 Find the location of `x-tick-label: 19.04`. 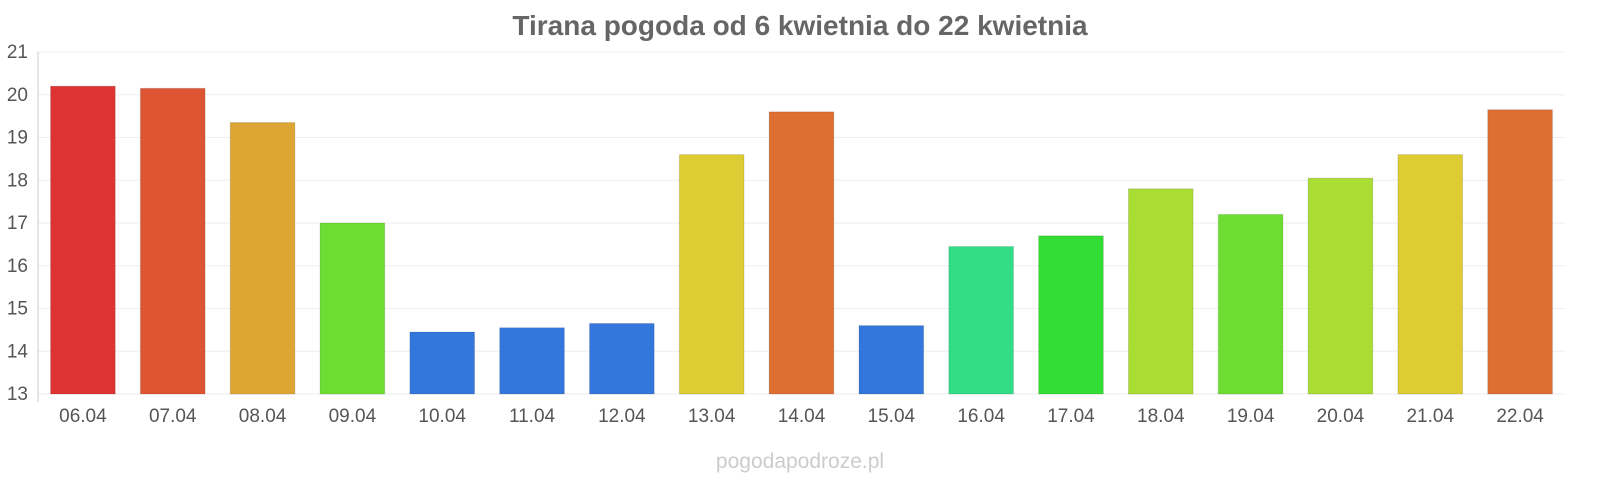

x-tick-label: 19.04 is located at coordinates (1251, 416).